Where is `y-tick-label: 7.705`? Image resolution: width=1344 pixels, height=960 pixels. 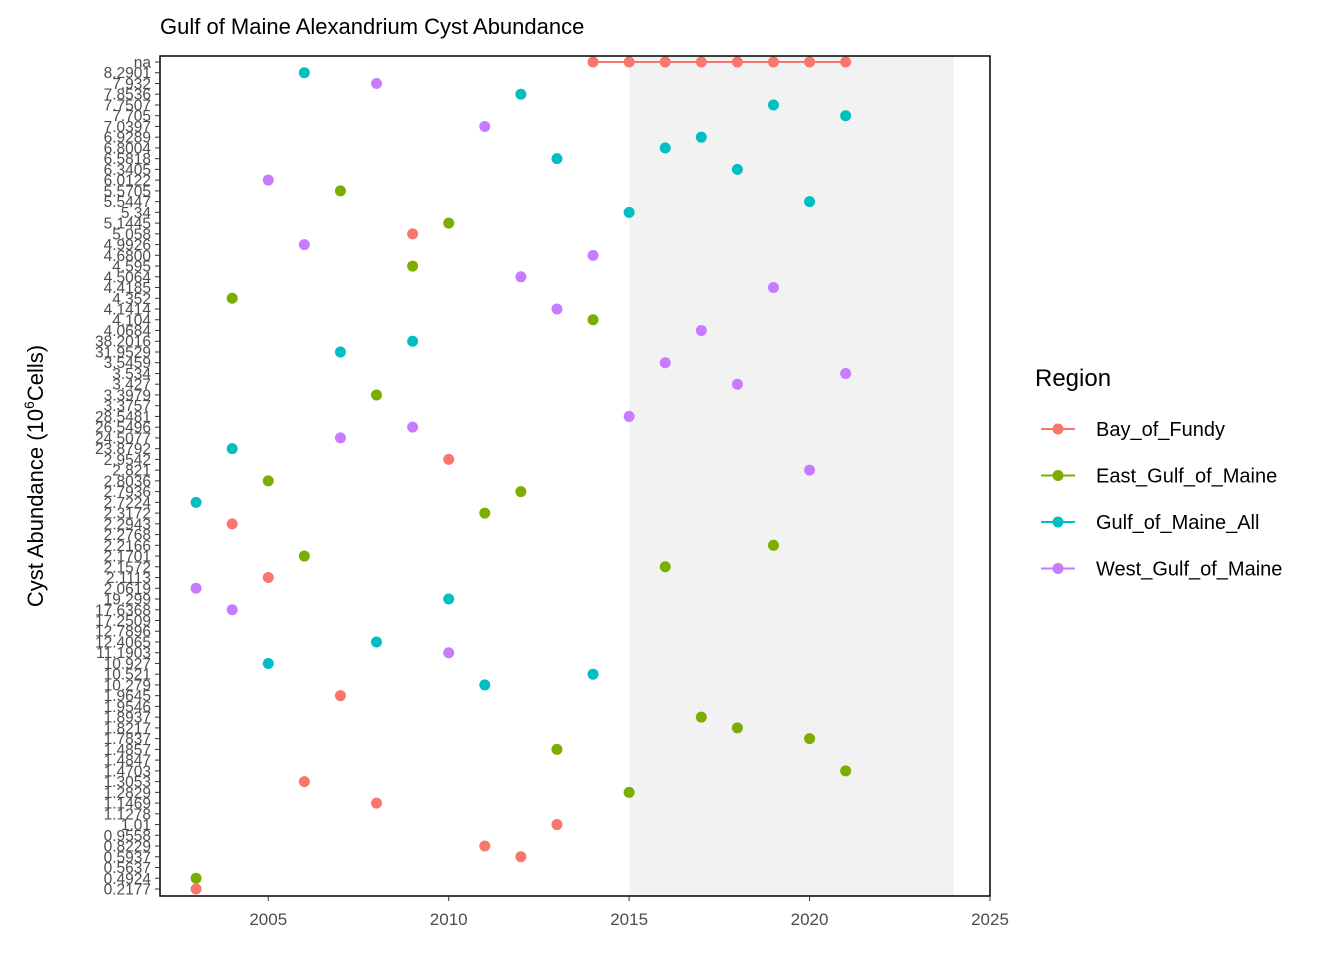
y-tick-label: 7.705 is located at coordinates (131, 116).